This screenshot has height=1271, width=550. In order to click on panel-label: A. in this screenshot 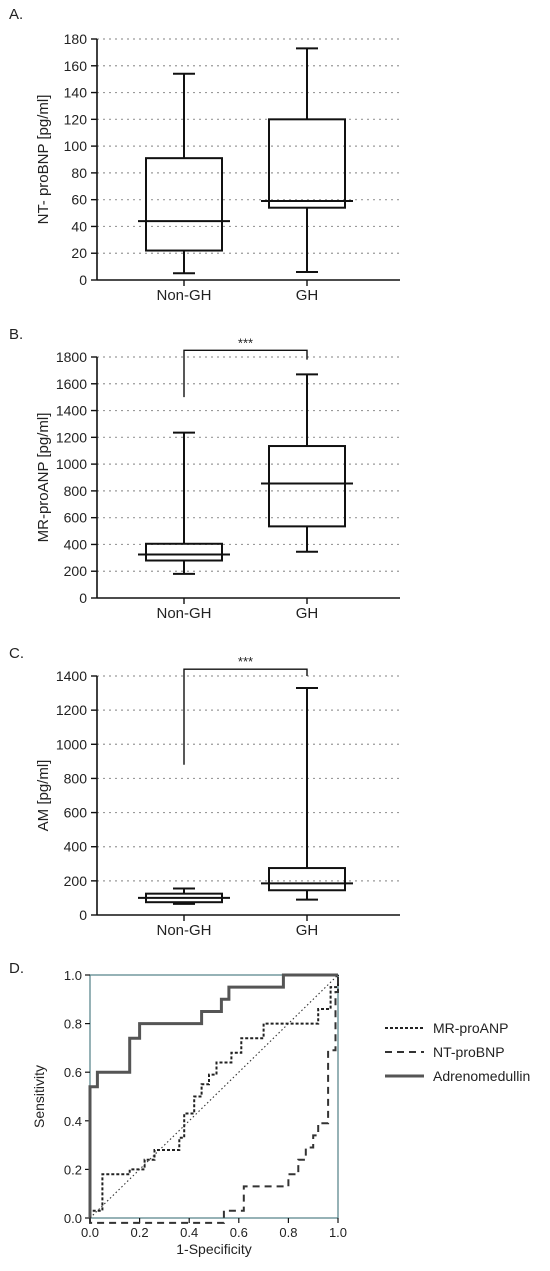, I will do `click(16, 14)`.